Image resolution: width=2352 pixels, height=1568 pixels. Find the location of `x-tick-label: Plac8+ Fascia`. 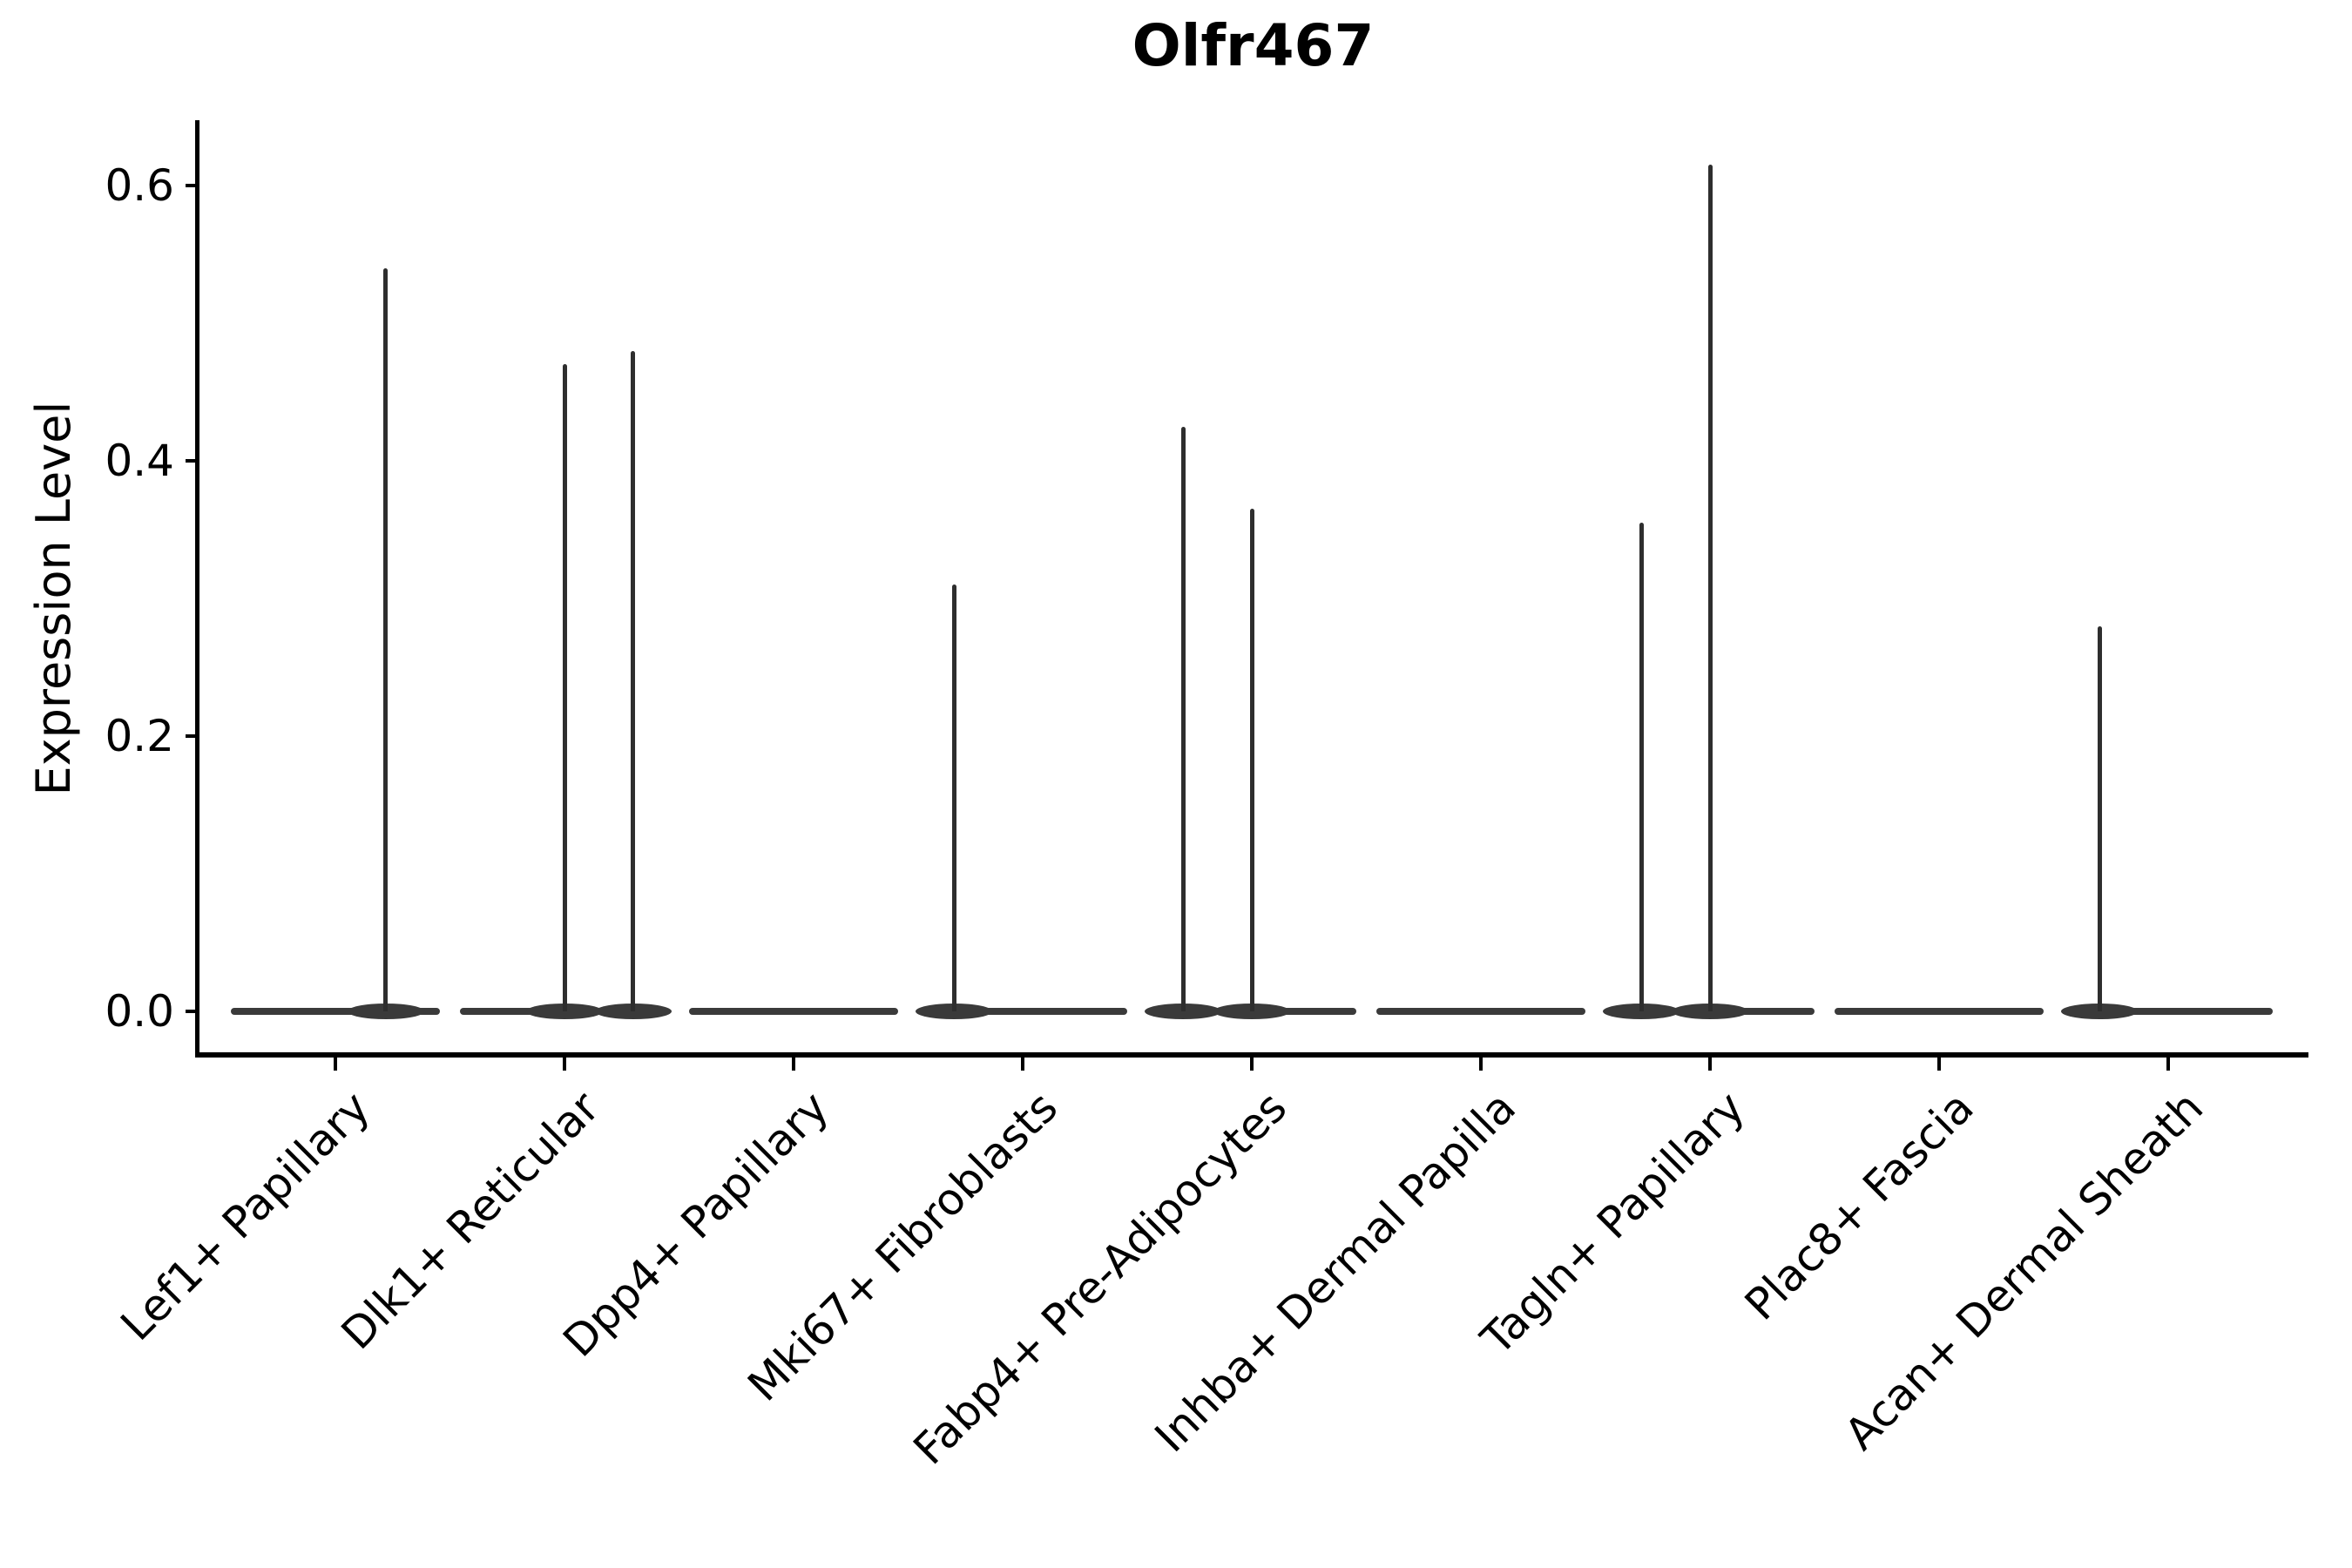

x-tick-label: Plac8+ Fascia is located at coordinates (1859, 1206).